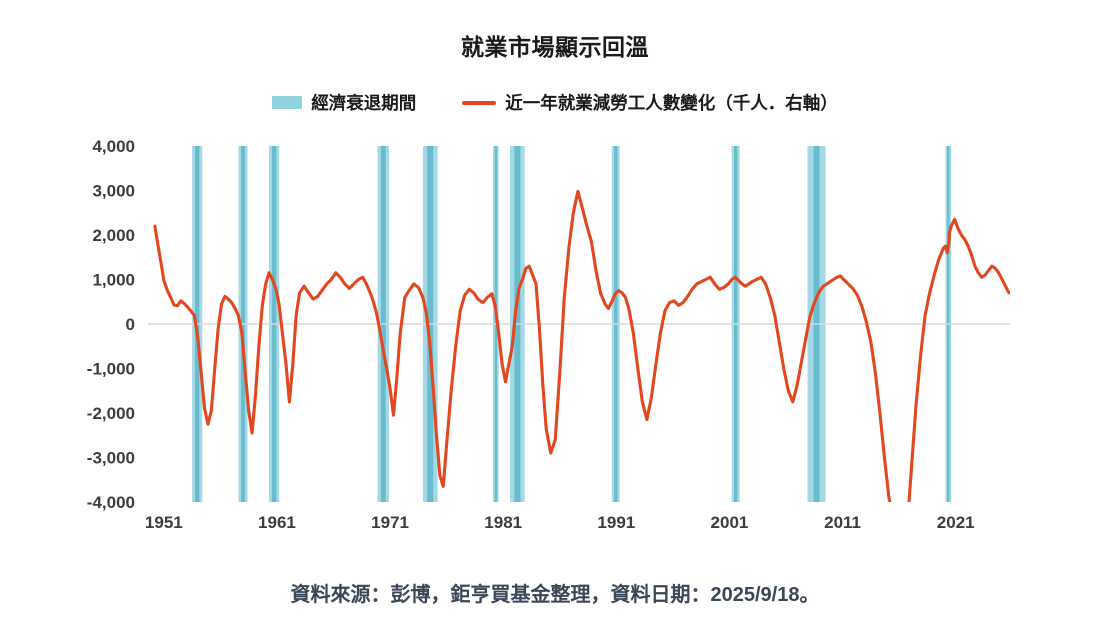 The height and width of the screenshot is (622, 1110). I want to click on legend-line-icon, so click(479, 102).